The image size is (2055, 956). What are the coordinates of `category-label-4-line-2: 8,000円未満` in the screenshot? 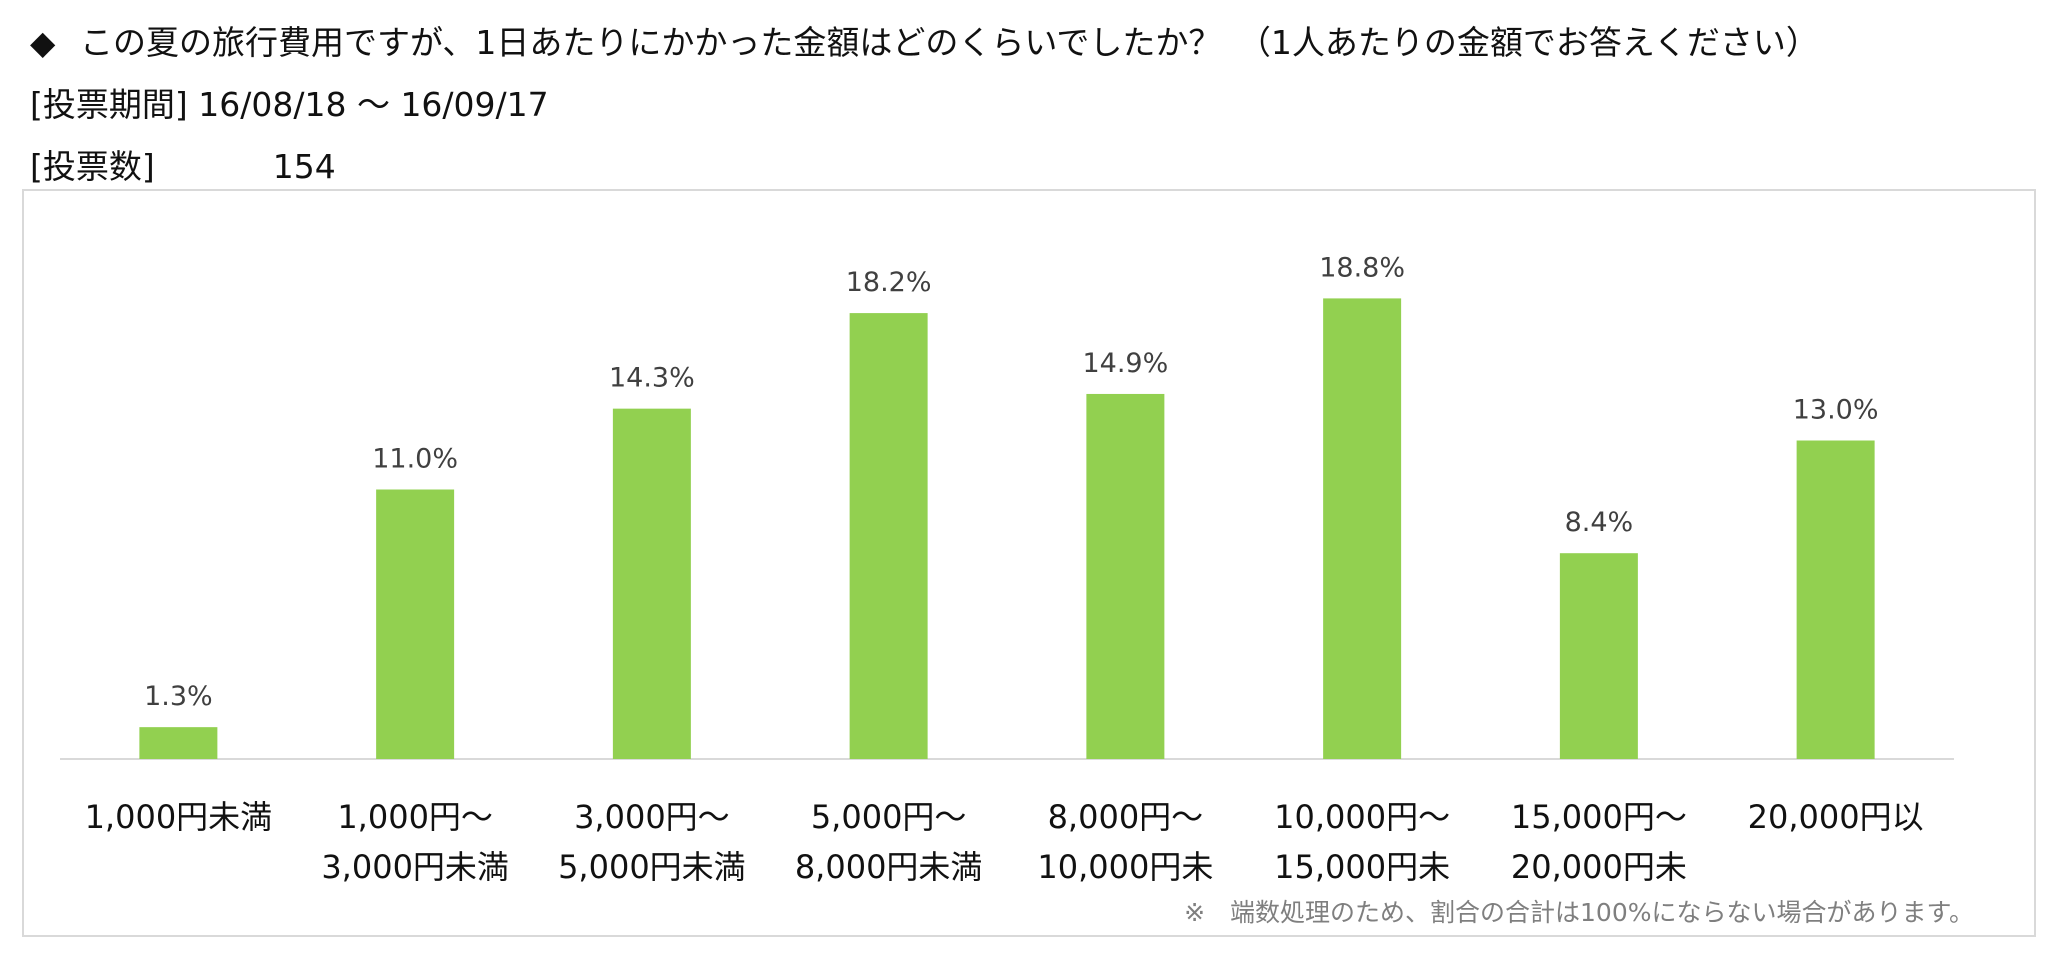 It's located at (889, 867).